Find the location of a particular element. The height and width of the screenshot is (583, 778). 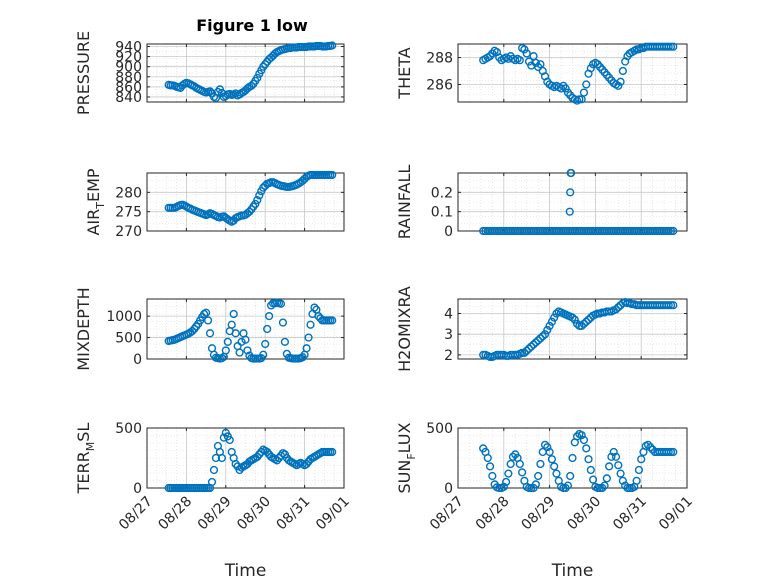

x-tick-label: 08/28 is located at coordinates (493, 514).